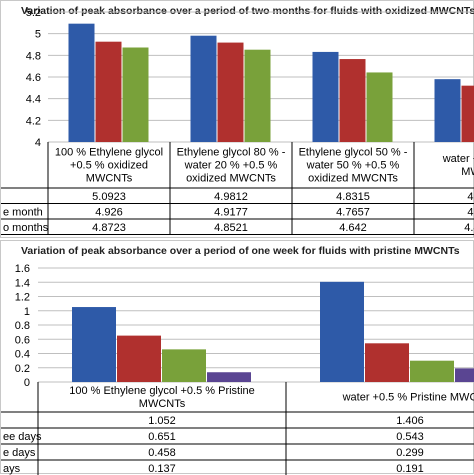  I want to click on y-tick-label: 0.2, so click(22, 369).